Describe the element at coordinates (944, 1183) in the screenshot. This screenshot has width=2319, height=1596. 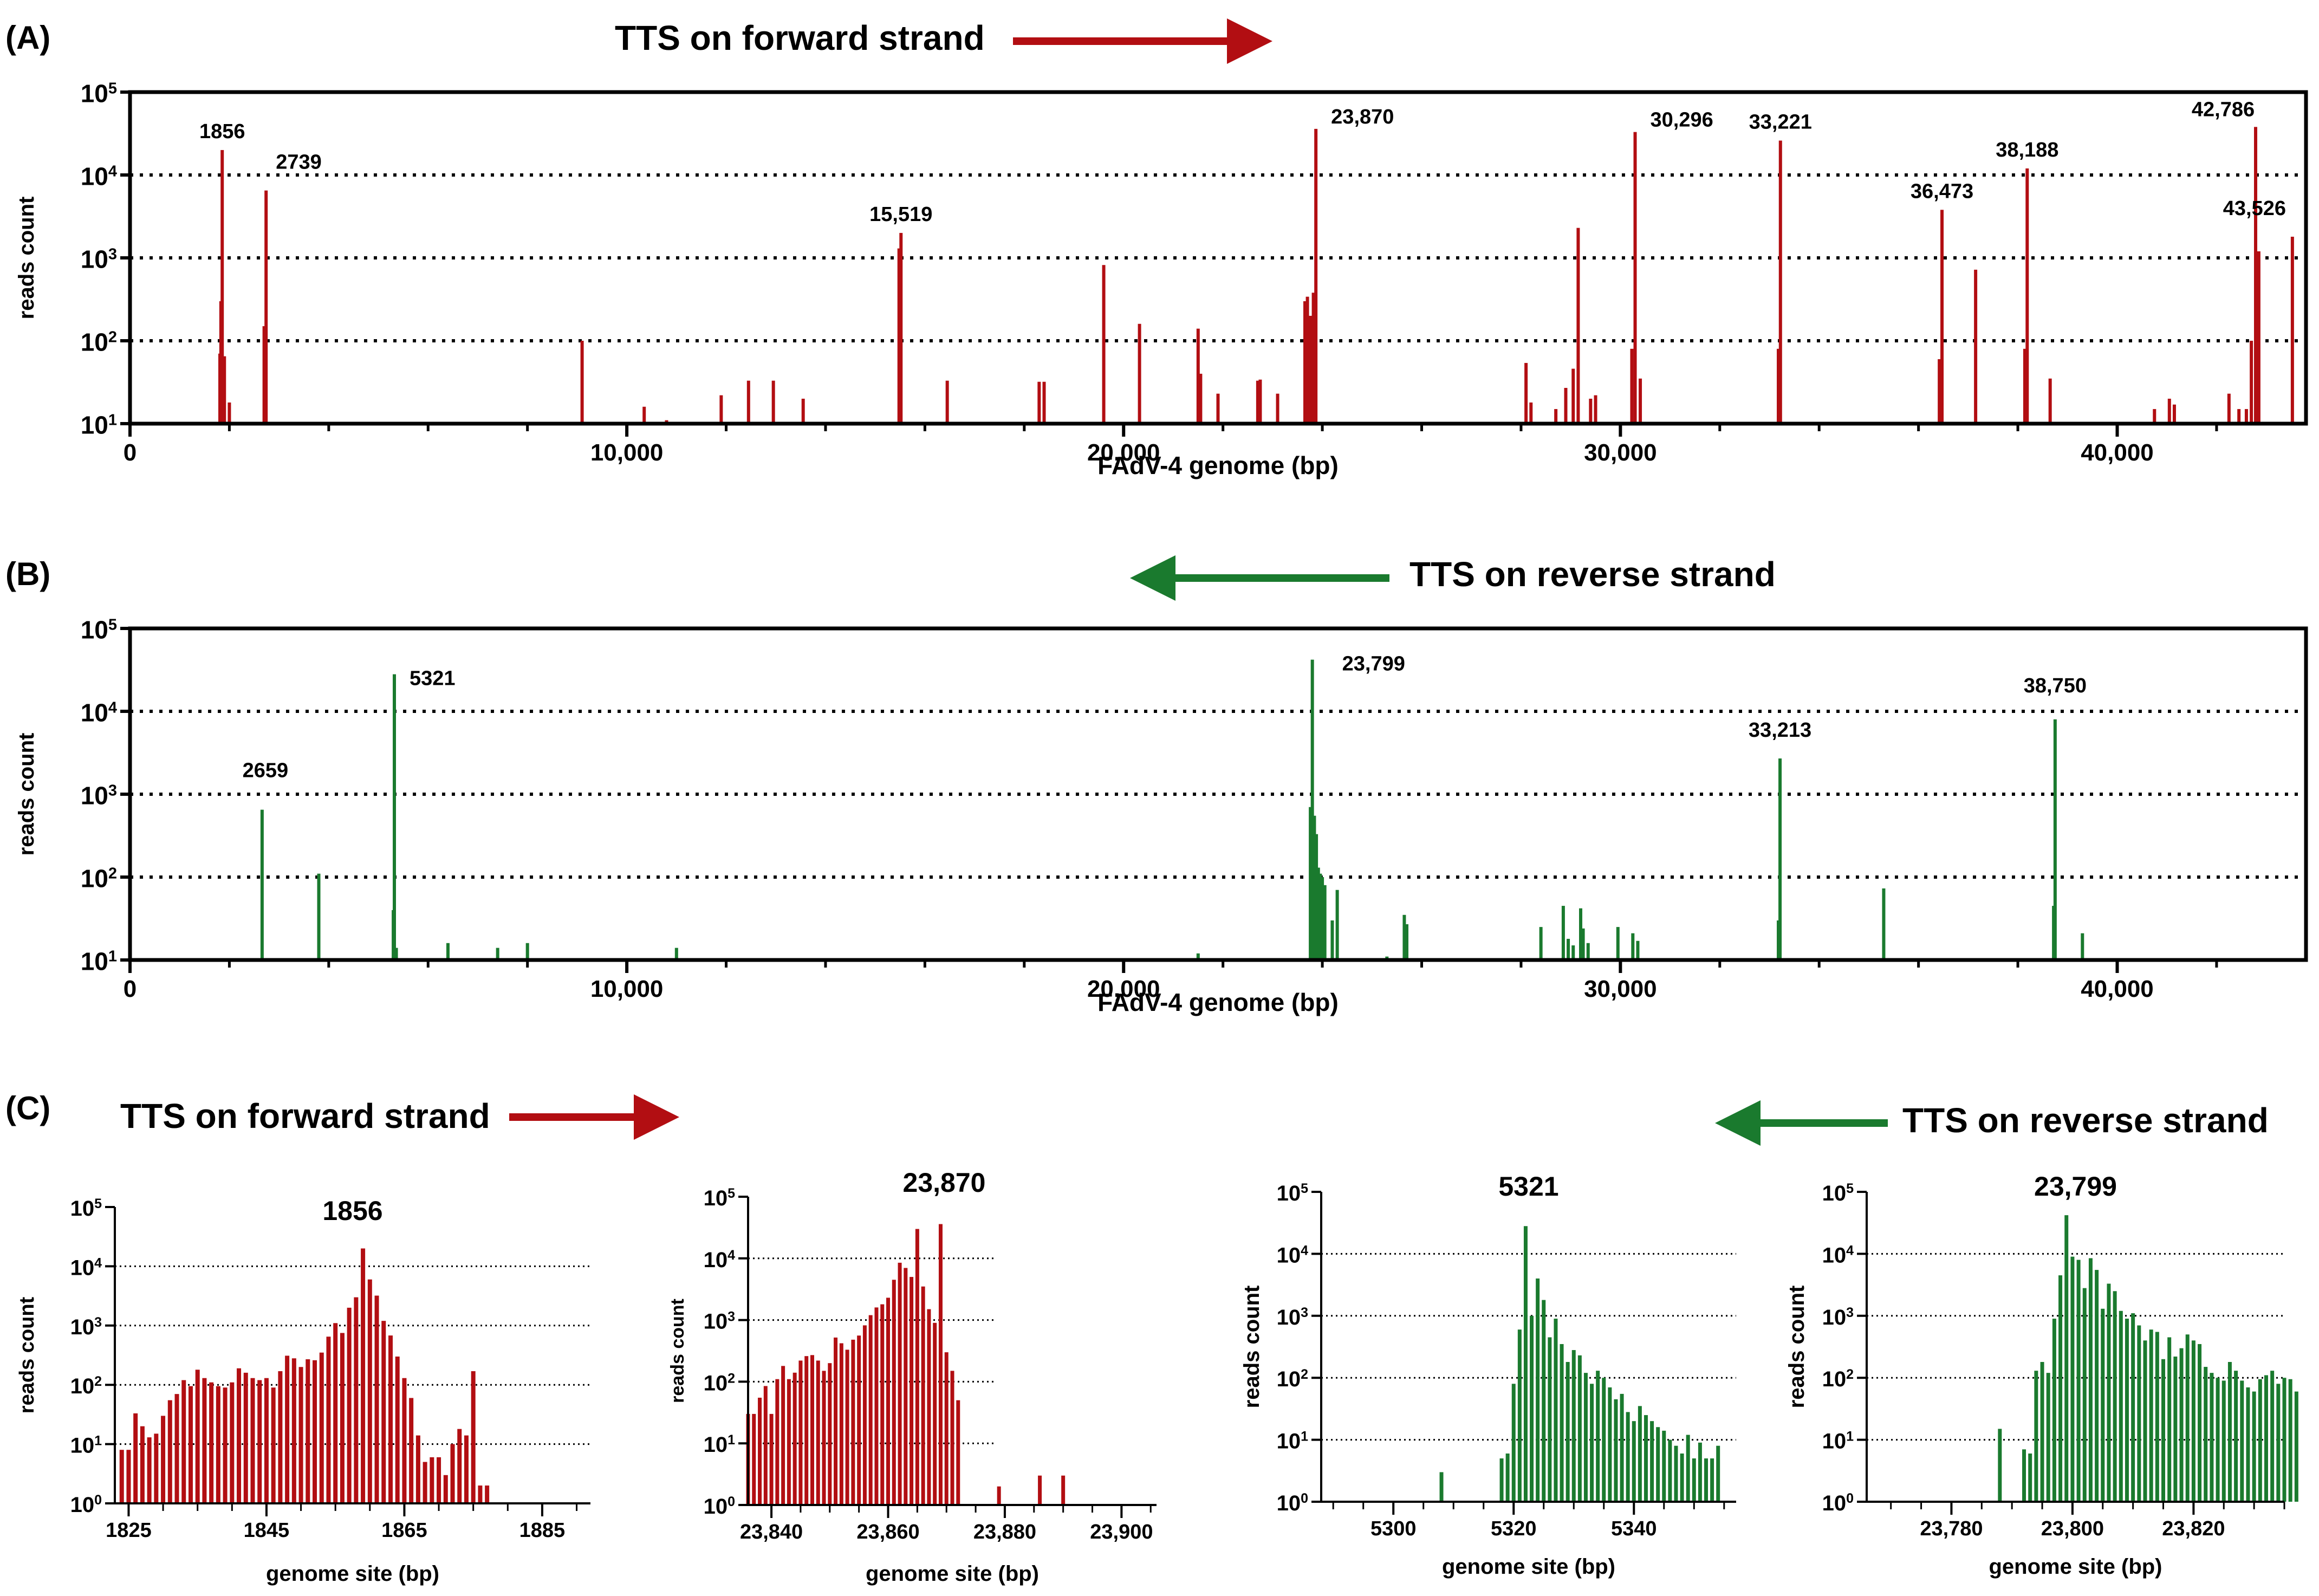
I see `subpanel-title: 23,870` at that location.